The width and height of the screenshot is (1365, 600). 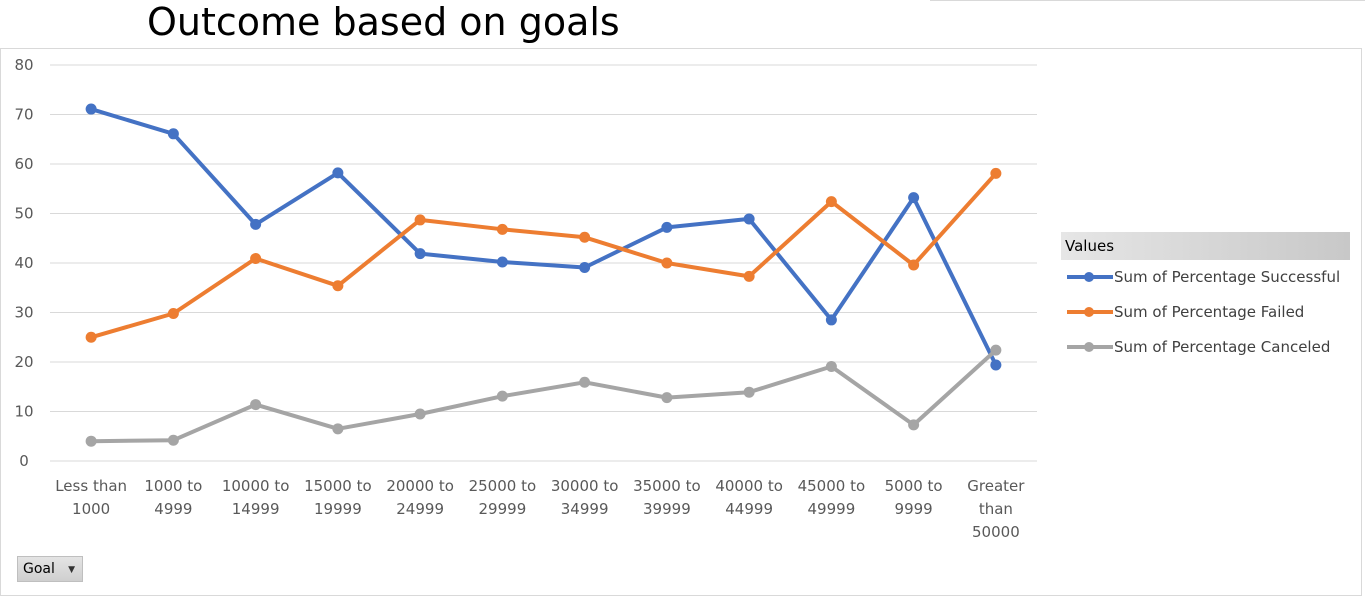 I want to click on y-tick-label: 10, so click(x=23, y=412).